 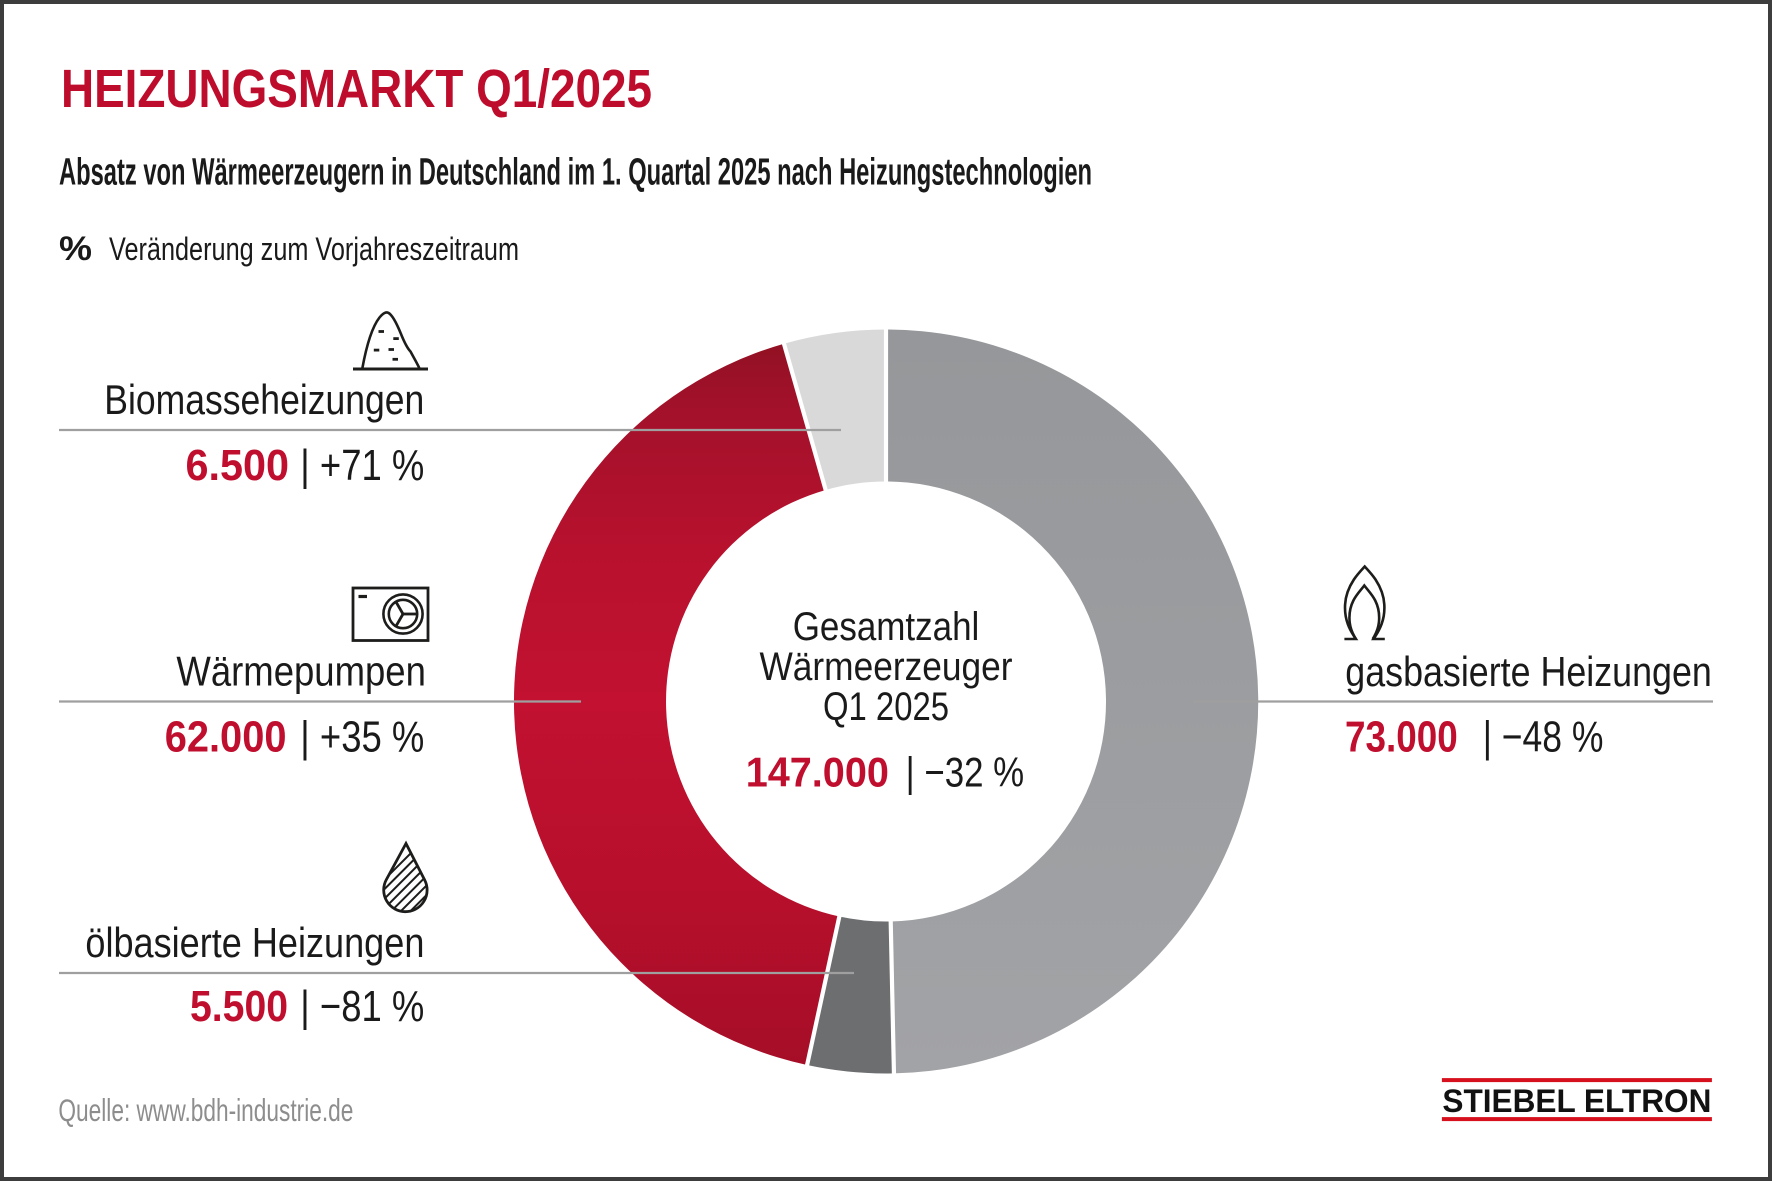 What do you see at coordinates (886, 627) in the screenshot?
I see `svg-text: Gesamtzahl` at bounding box center [886, 627].